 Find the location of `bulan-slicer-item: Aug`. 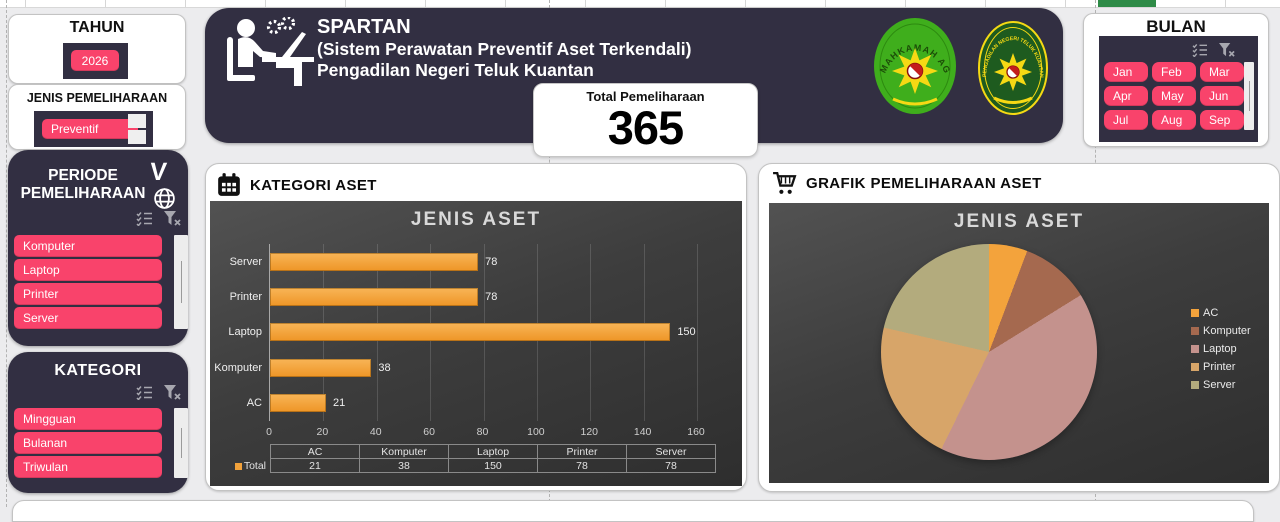

bulan-slicer-item: Aug is located at coordinates (1174, 120).